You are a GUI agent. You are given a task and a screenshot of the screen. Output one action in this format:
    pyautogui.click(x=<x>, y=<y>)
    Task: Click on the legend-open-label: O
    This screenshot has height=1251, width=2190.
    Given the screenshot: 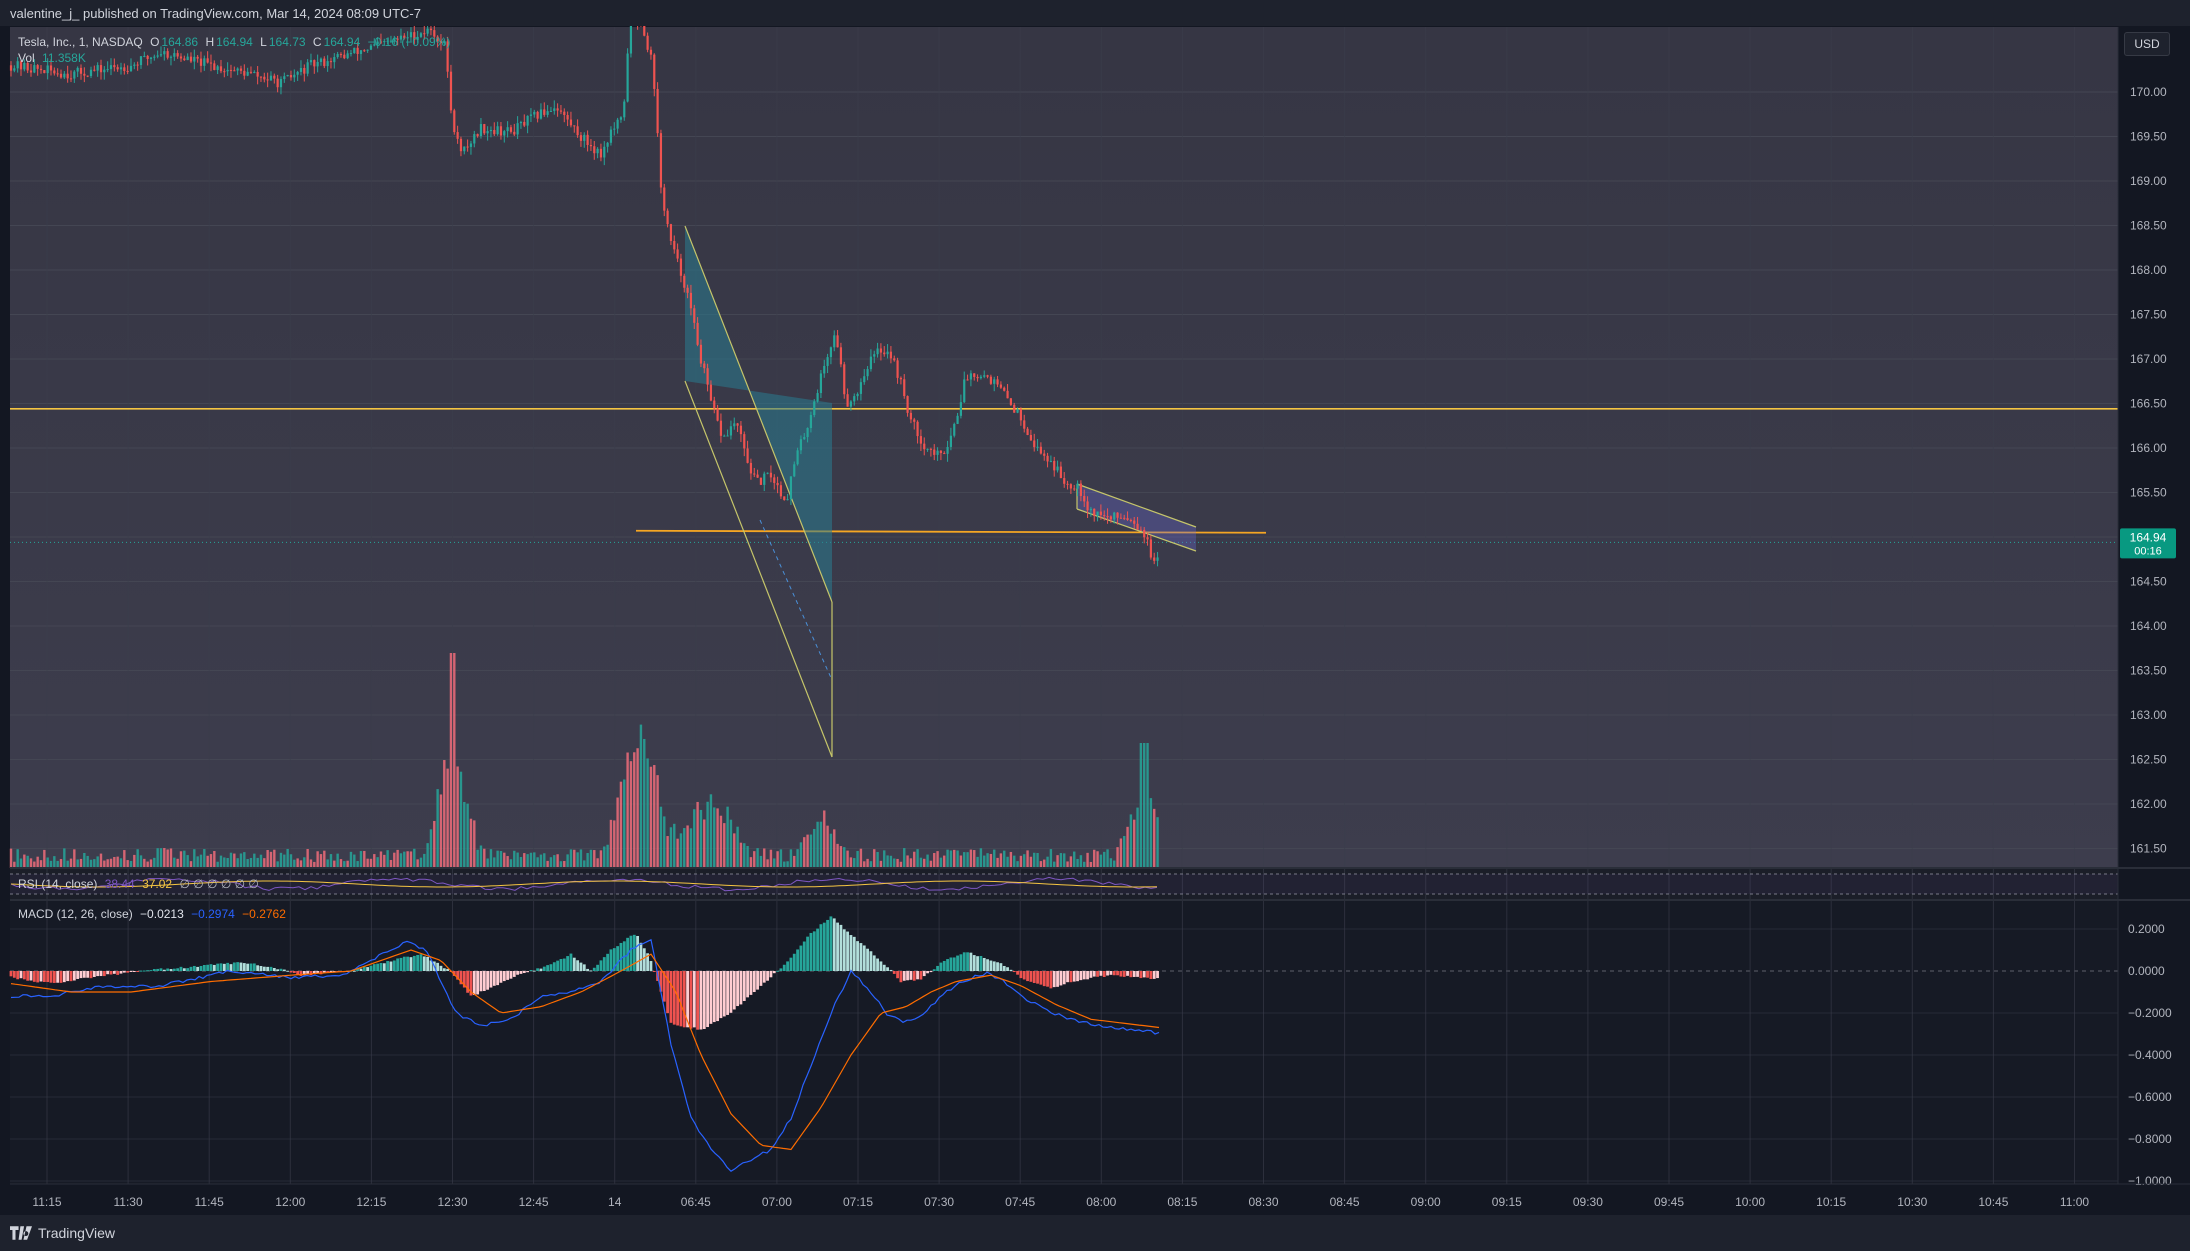 What is the action you would take?
    pyautogui.click(x=155, y=42)
    